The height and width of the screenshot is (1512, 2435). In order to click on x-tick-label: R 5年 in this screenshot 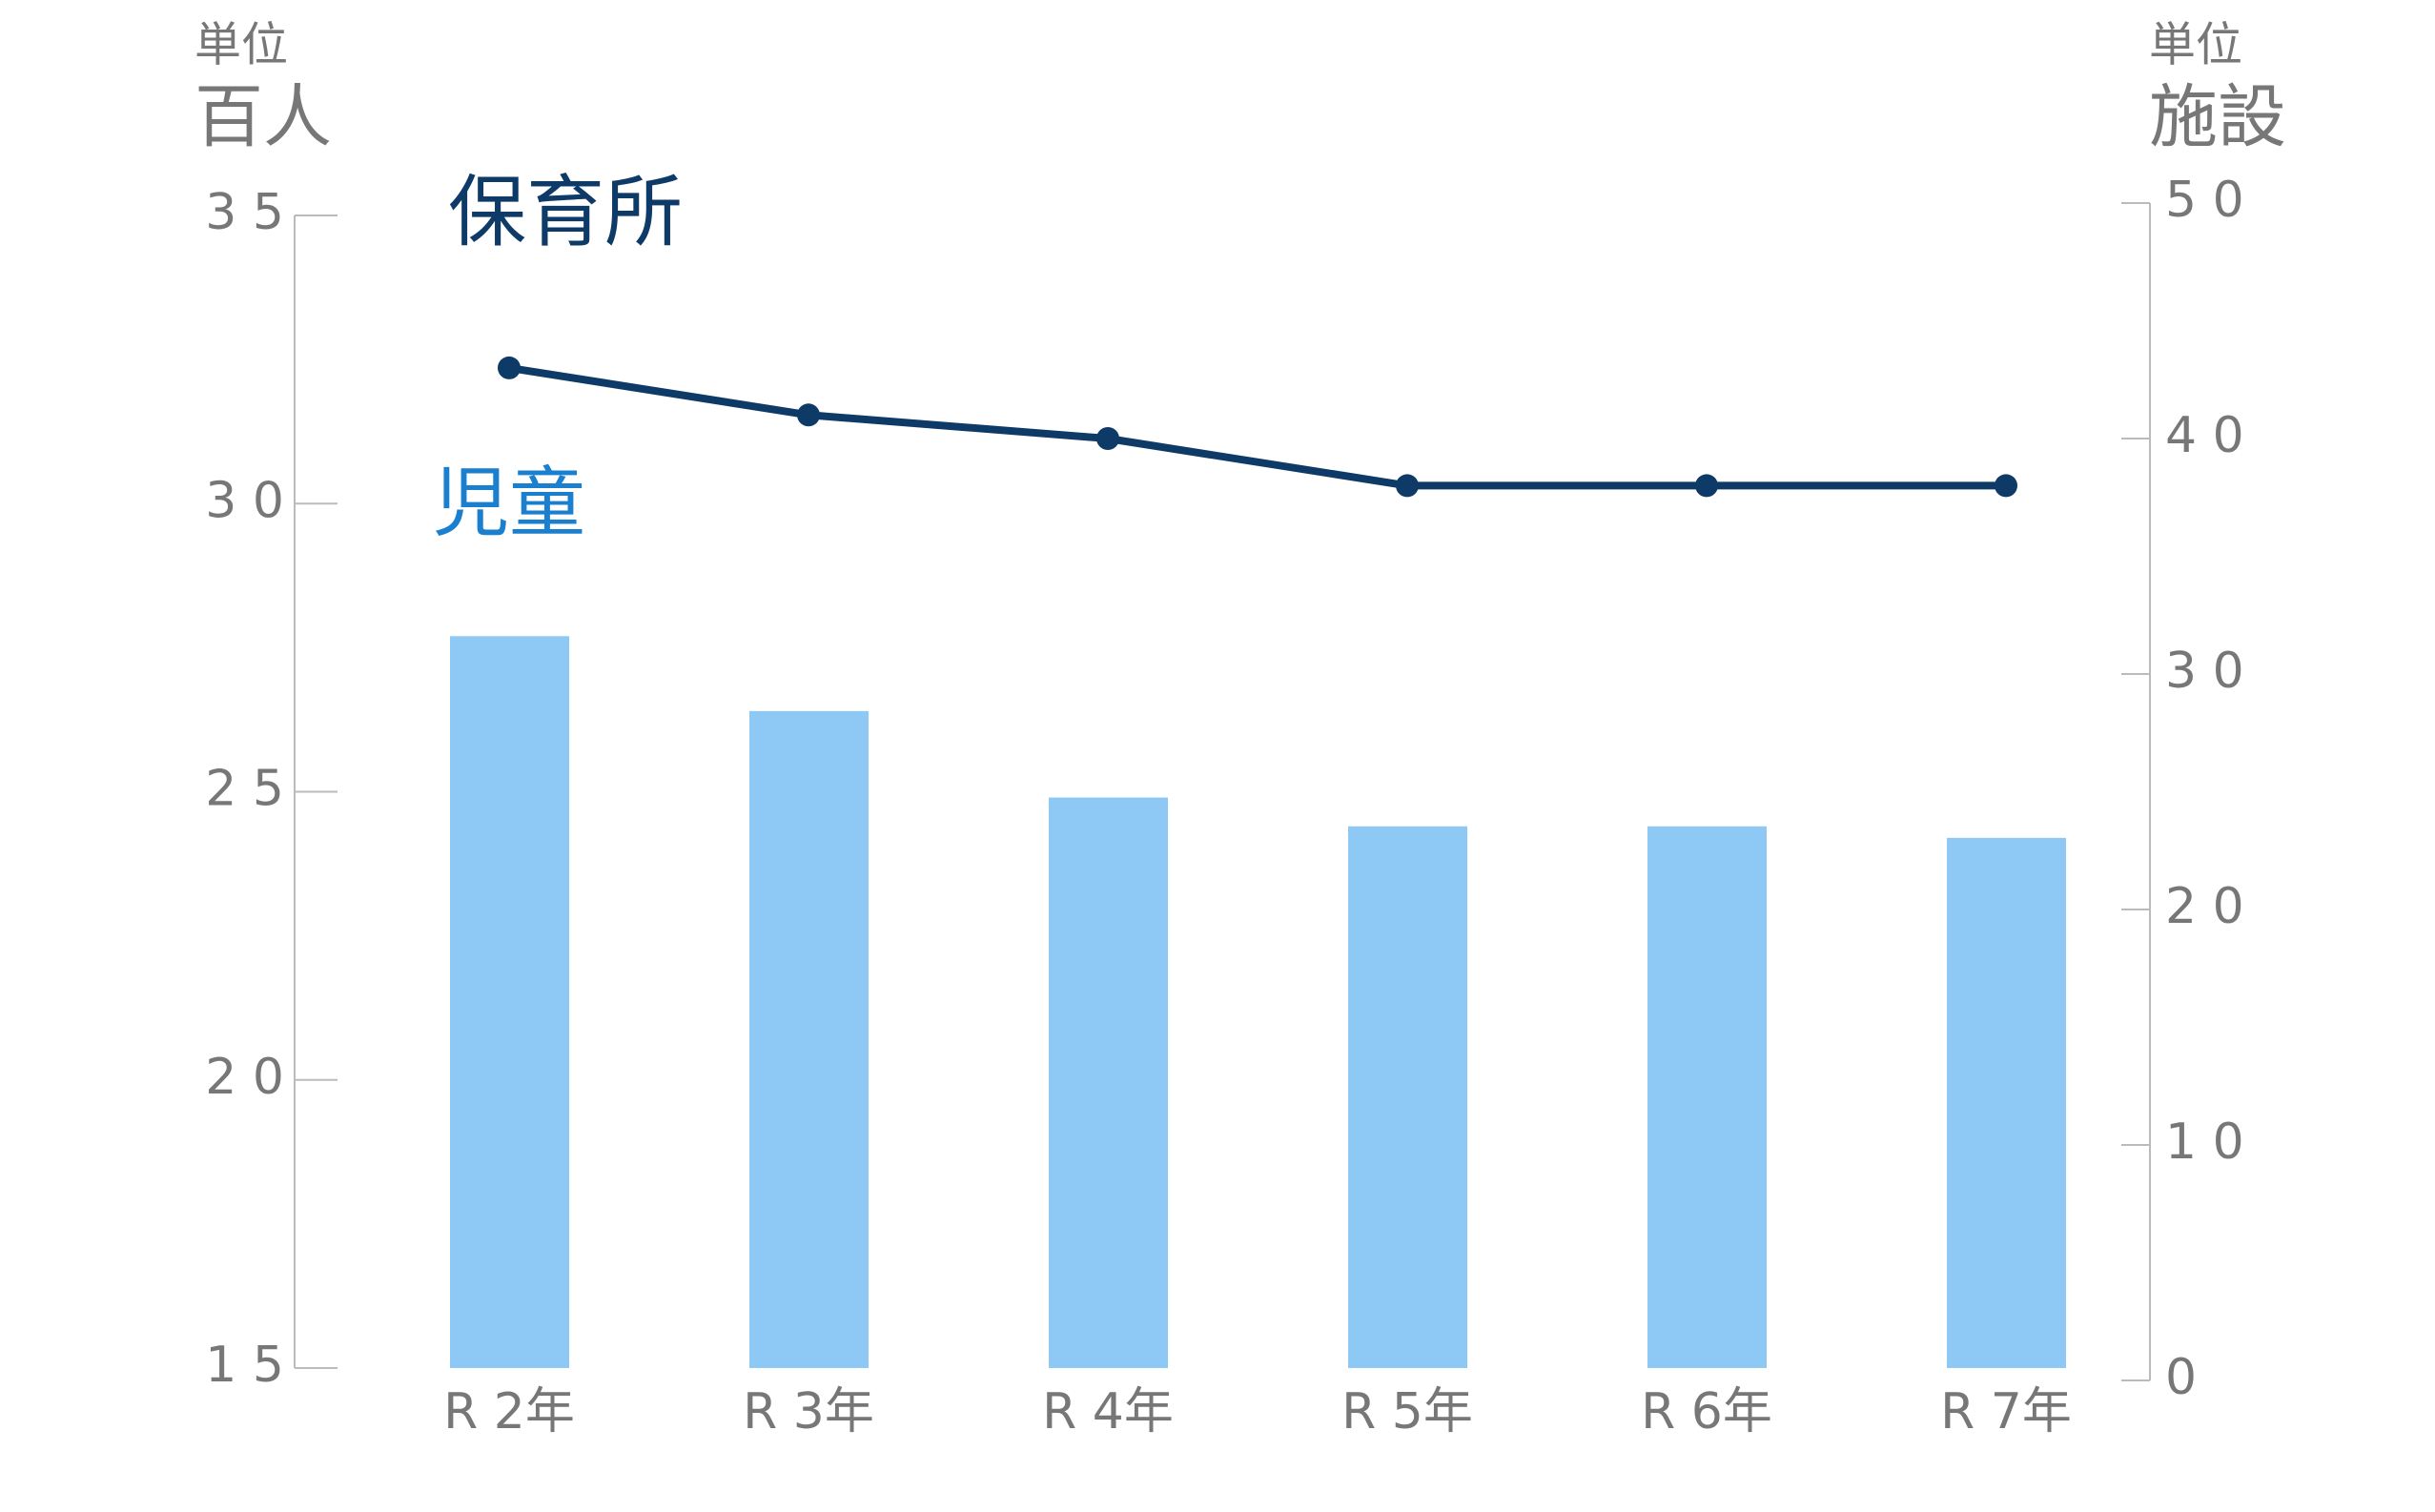, I will do `click(1407, 1411)`.